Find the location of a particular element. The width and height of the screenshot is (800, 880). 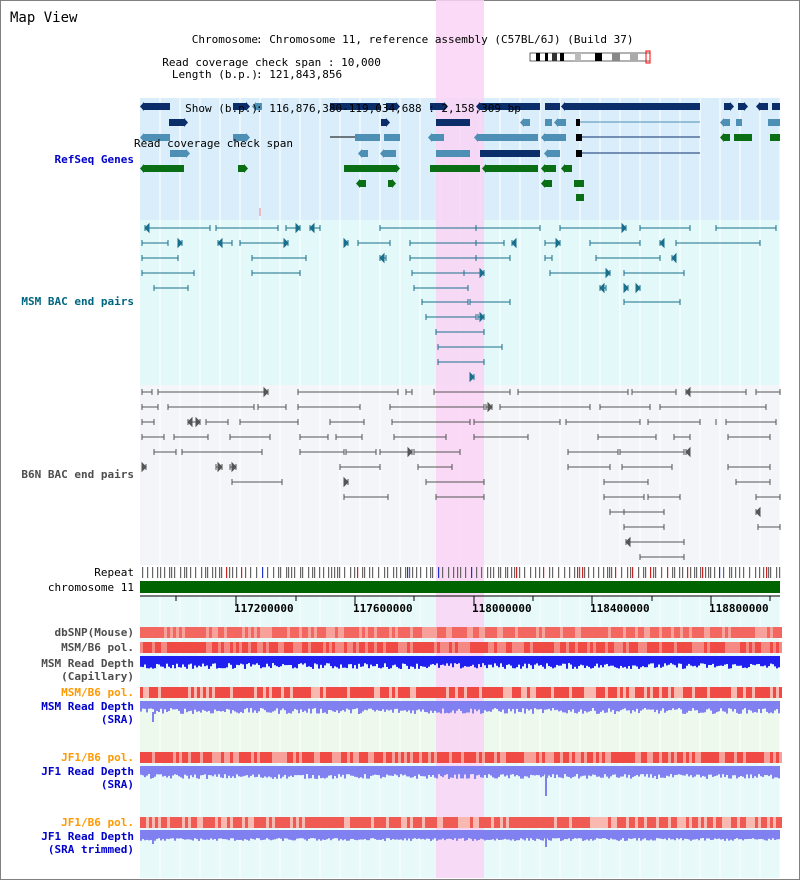

track-label-repeat: Repeat is located at coordinates (114, 572).